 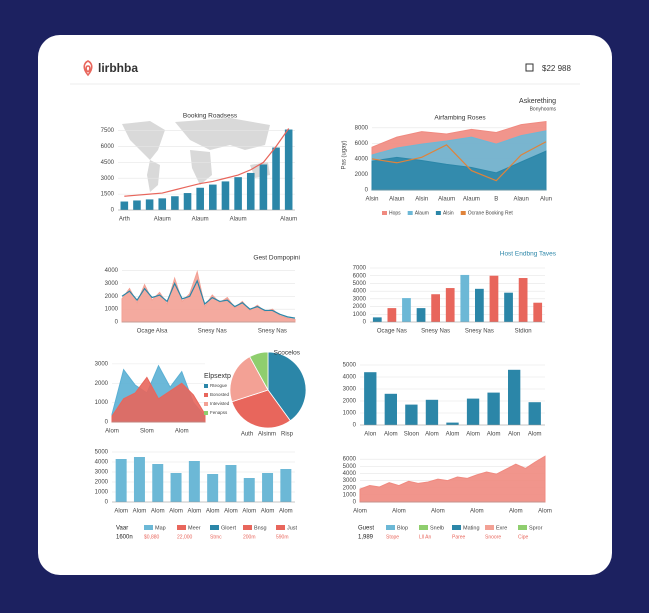 I want to click on chart-title: Host Endbng Taves, so click(x=528, y=254).